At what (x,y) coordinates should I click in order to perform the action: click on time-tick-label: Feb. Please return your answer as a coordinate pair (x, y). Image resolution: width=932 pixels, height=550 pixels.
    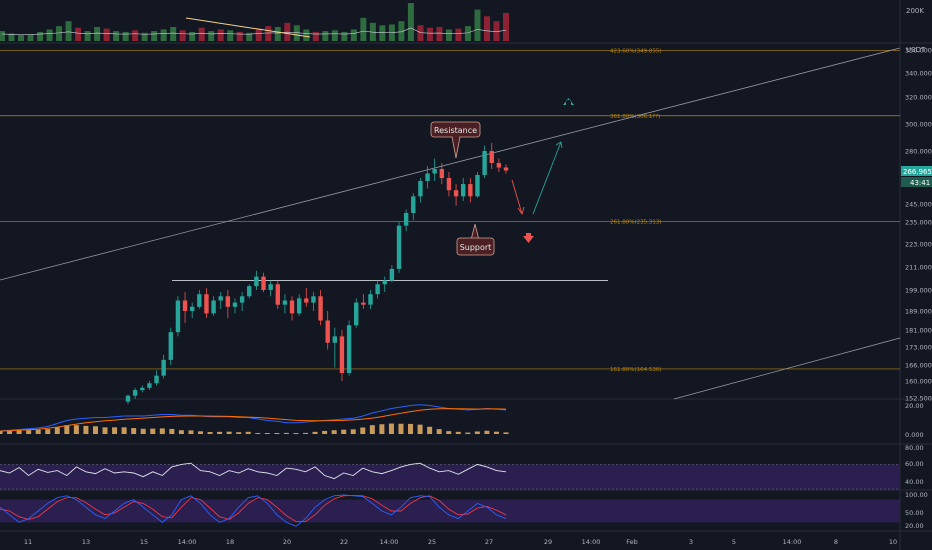
    Looking at the image, I should click on (632, 542).